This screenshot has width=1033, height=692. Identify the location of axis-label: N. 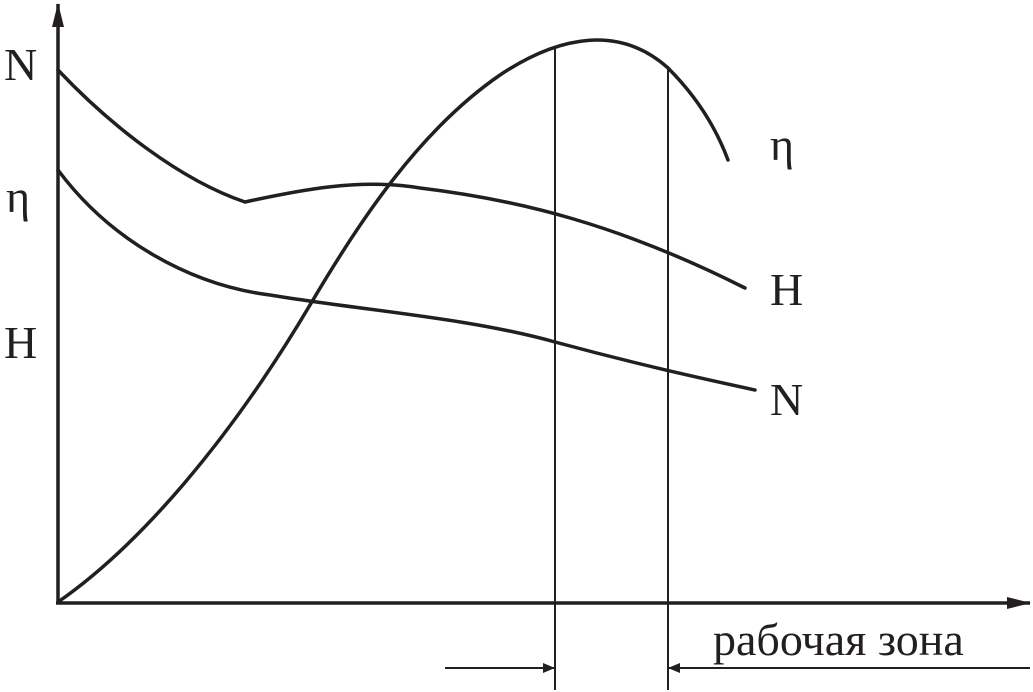
(20, 64).